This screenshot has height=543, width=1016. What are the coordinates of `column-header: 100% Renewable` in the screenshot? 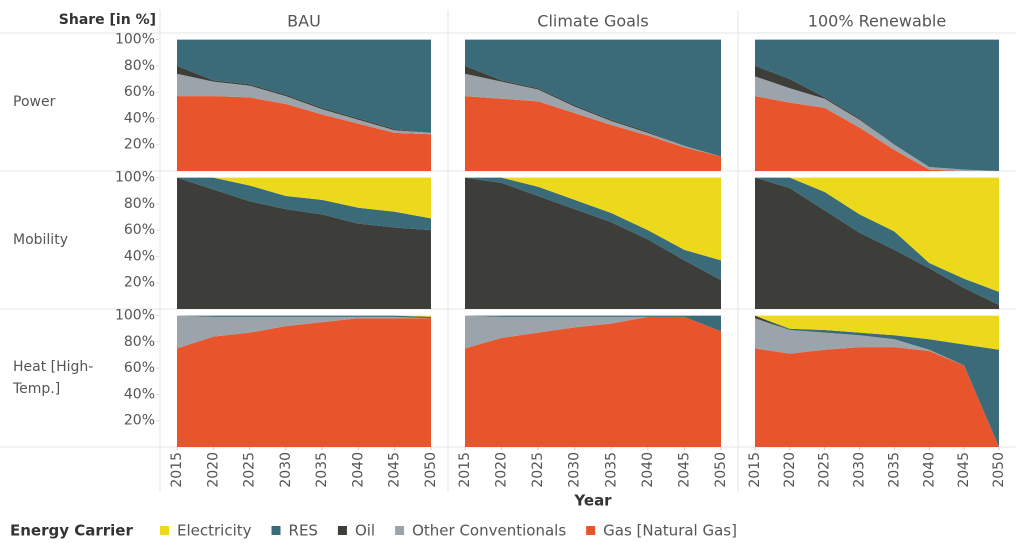 It's located at (877, 21).